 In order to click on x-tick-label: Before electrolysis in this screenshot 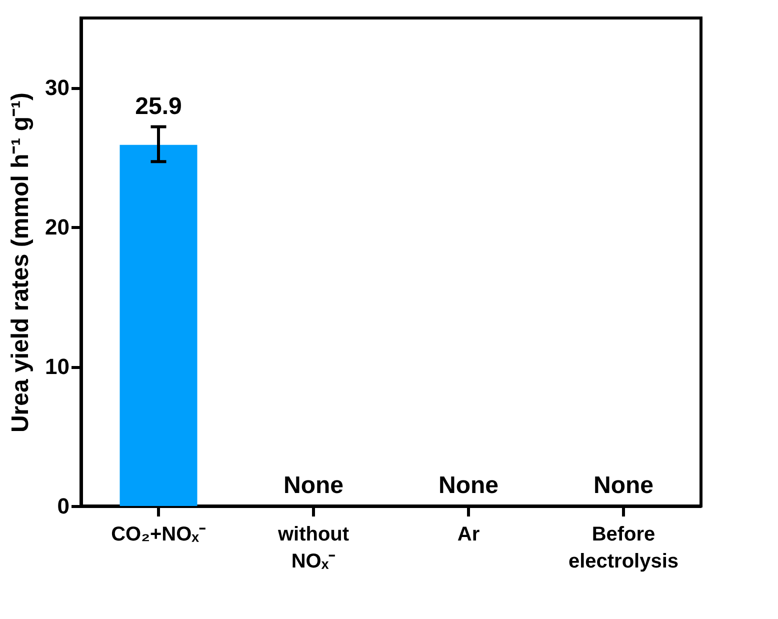, I will do `click(623, 548)`.